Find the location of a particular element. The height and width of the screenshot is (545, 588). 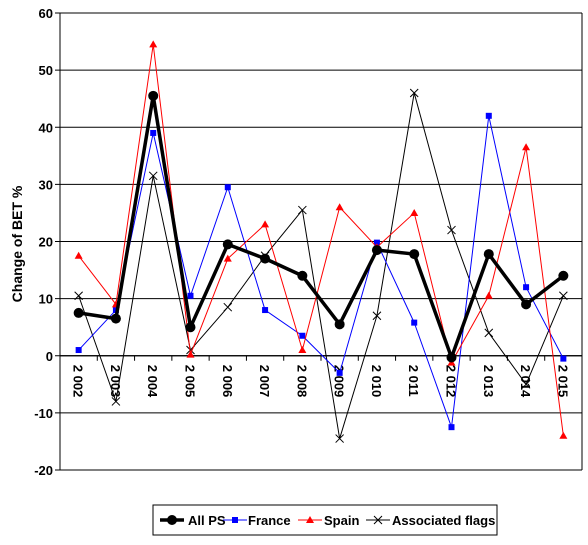

legend-box is located at coordinates (325, 520).